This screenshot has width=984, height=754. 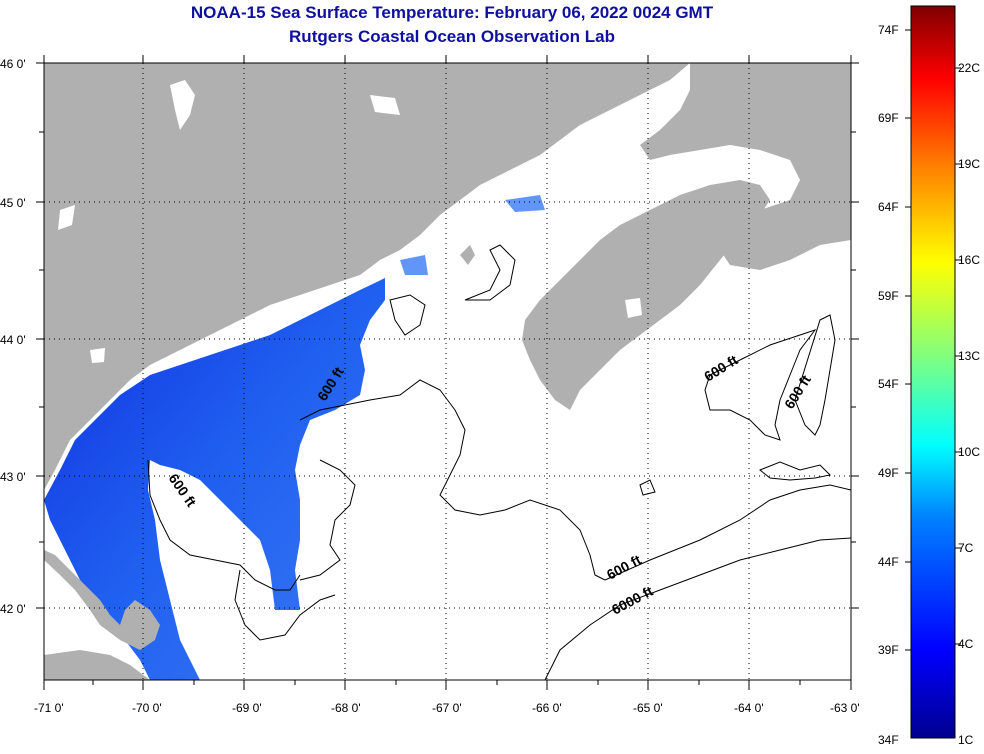 I want to click on lat-tick-label: 45 0', so click(x=13, y=203).